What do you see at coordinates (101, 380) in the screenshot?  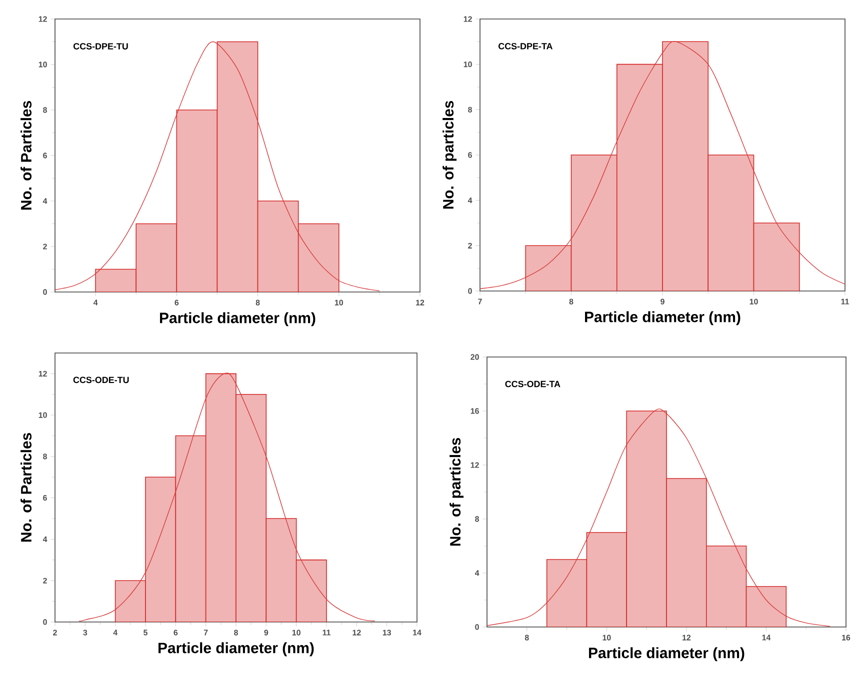 I see `text: CCS-ODE-TU` at bounding box center [101, 380].